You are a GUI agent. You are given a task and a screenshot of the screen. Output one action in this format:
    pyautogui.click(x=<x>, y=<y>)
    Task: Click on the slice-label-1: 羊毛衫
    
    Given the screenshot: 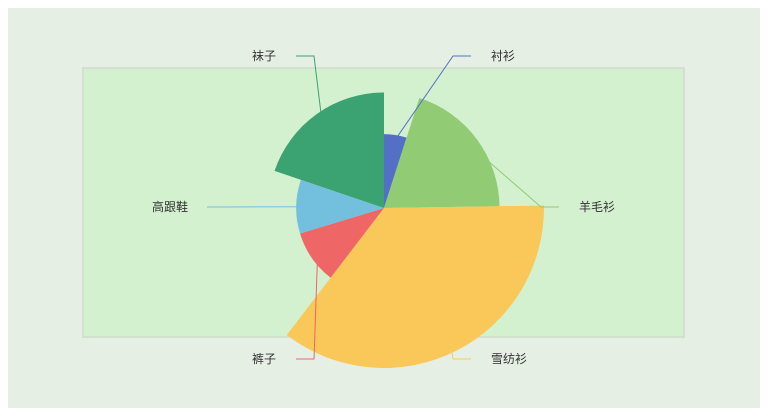 What is the action you would take?
    pyautogui.click(x=597, y=206)
    